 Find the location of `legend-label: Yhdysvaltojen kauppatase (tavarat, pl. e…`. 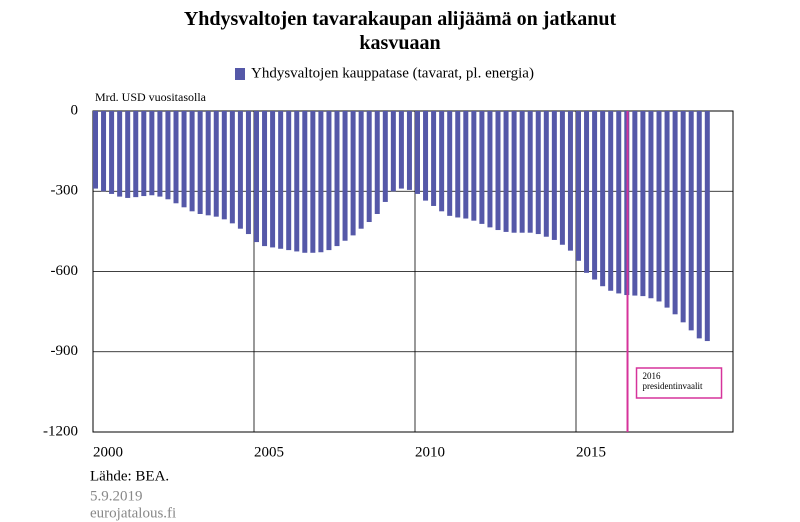

legend-label: Yhdysvaltojen kauppatase (tavarat, pl. e… is located at coordinates (392, 73).